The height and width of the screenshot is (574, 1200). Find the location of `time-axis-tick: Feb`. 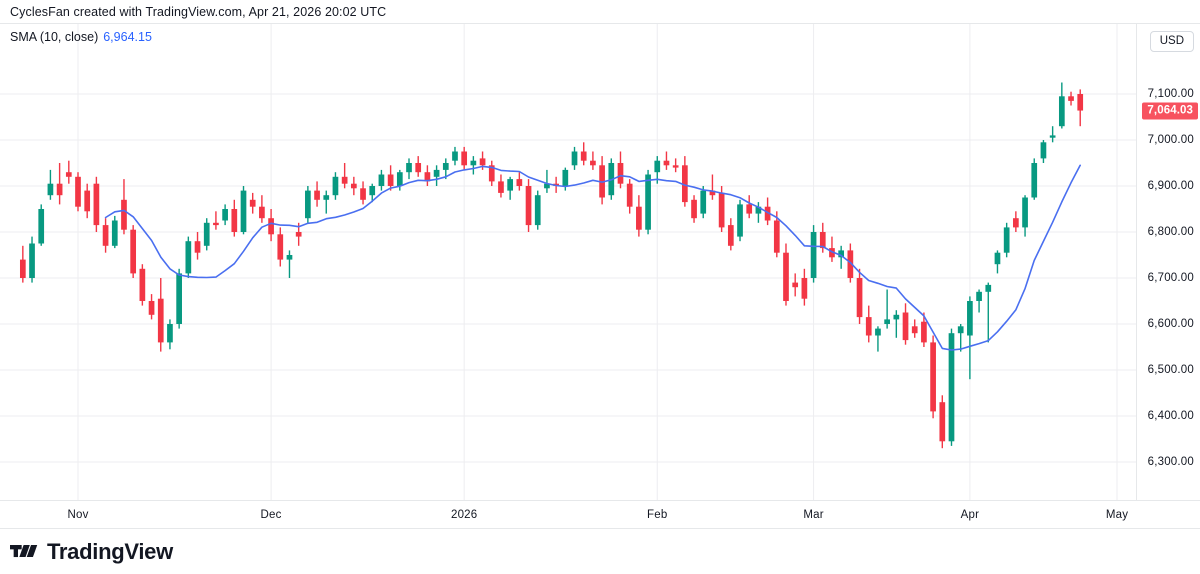

time-axis-tick: Feb is located at coordinates (657, 515).